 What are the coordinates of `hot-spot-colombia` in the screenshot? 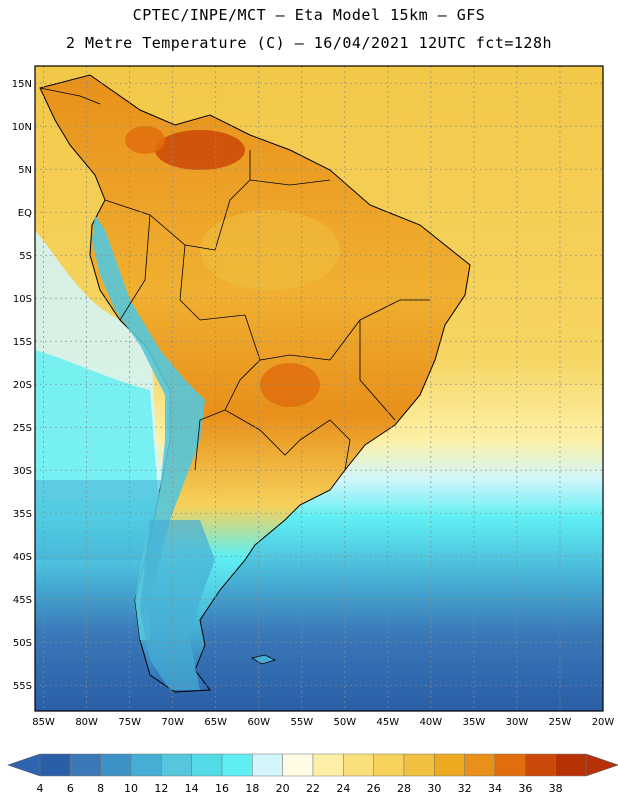 It's located at (145, 140).